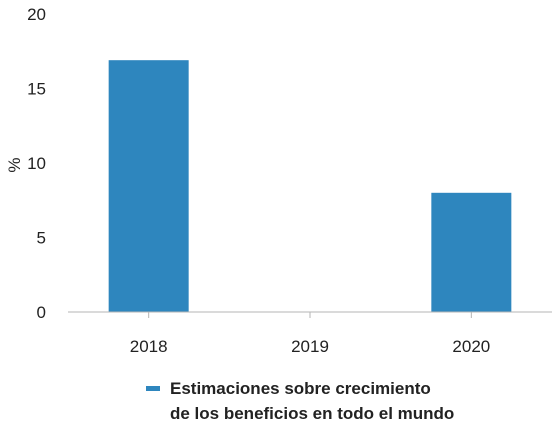 This screenshot has width=554, height=433. Describe the element at coordinates (153, 388) in the screenshot. I see `legend-swatch` at that location.